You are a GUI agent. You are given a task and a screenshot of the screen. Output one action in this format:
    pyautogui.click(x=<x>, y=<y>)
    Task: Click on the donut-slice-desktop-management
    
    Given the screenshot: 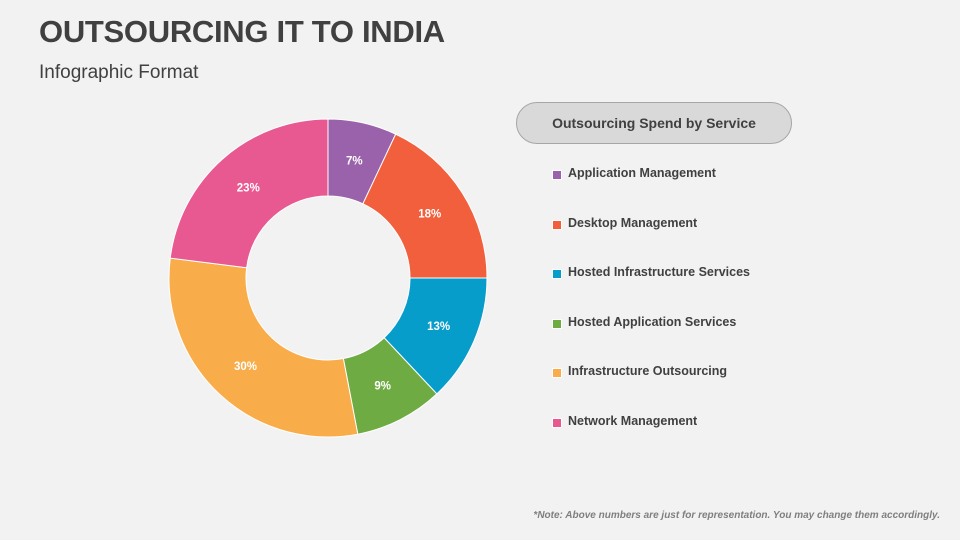 What is the action you would take?
    pyautogui.click(x=425, y=206)
    